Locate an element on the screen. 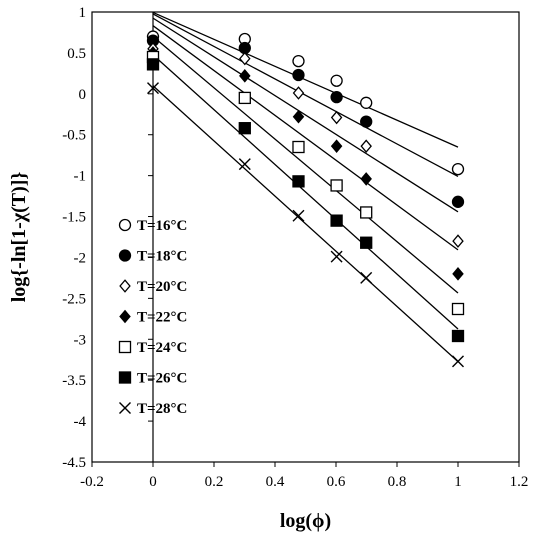  y-tick-label: -2.5 is located at coordinates (74, 299).